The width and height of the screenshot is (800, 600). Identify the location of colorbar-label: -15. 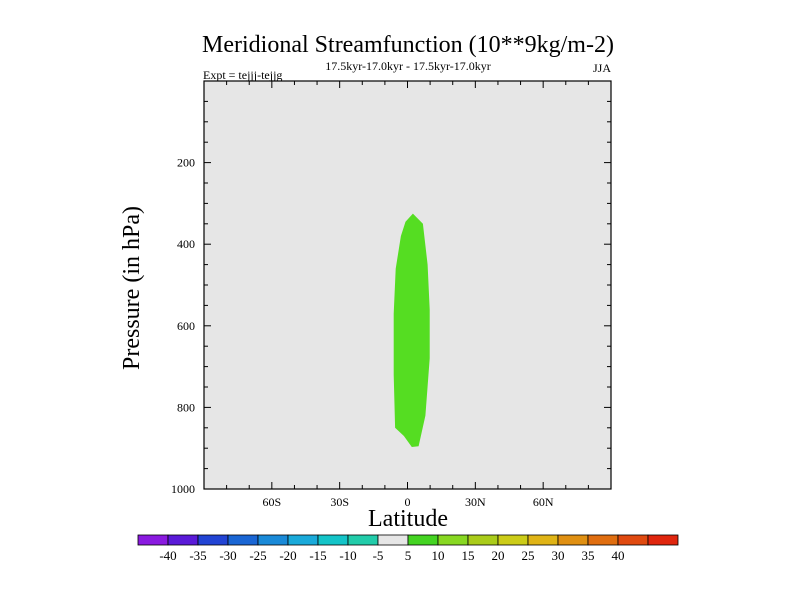
(317, 555).